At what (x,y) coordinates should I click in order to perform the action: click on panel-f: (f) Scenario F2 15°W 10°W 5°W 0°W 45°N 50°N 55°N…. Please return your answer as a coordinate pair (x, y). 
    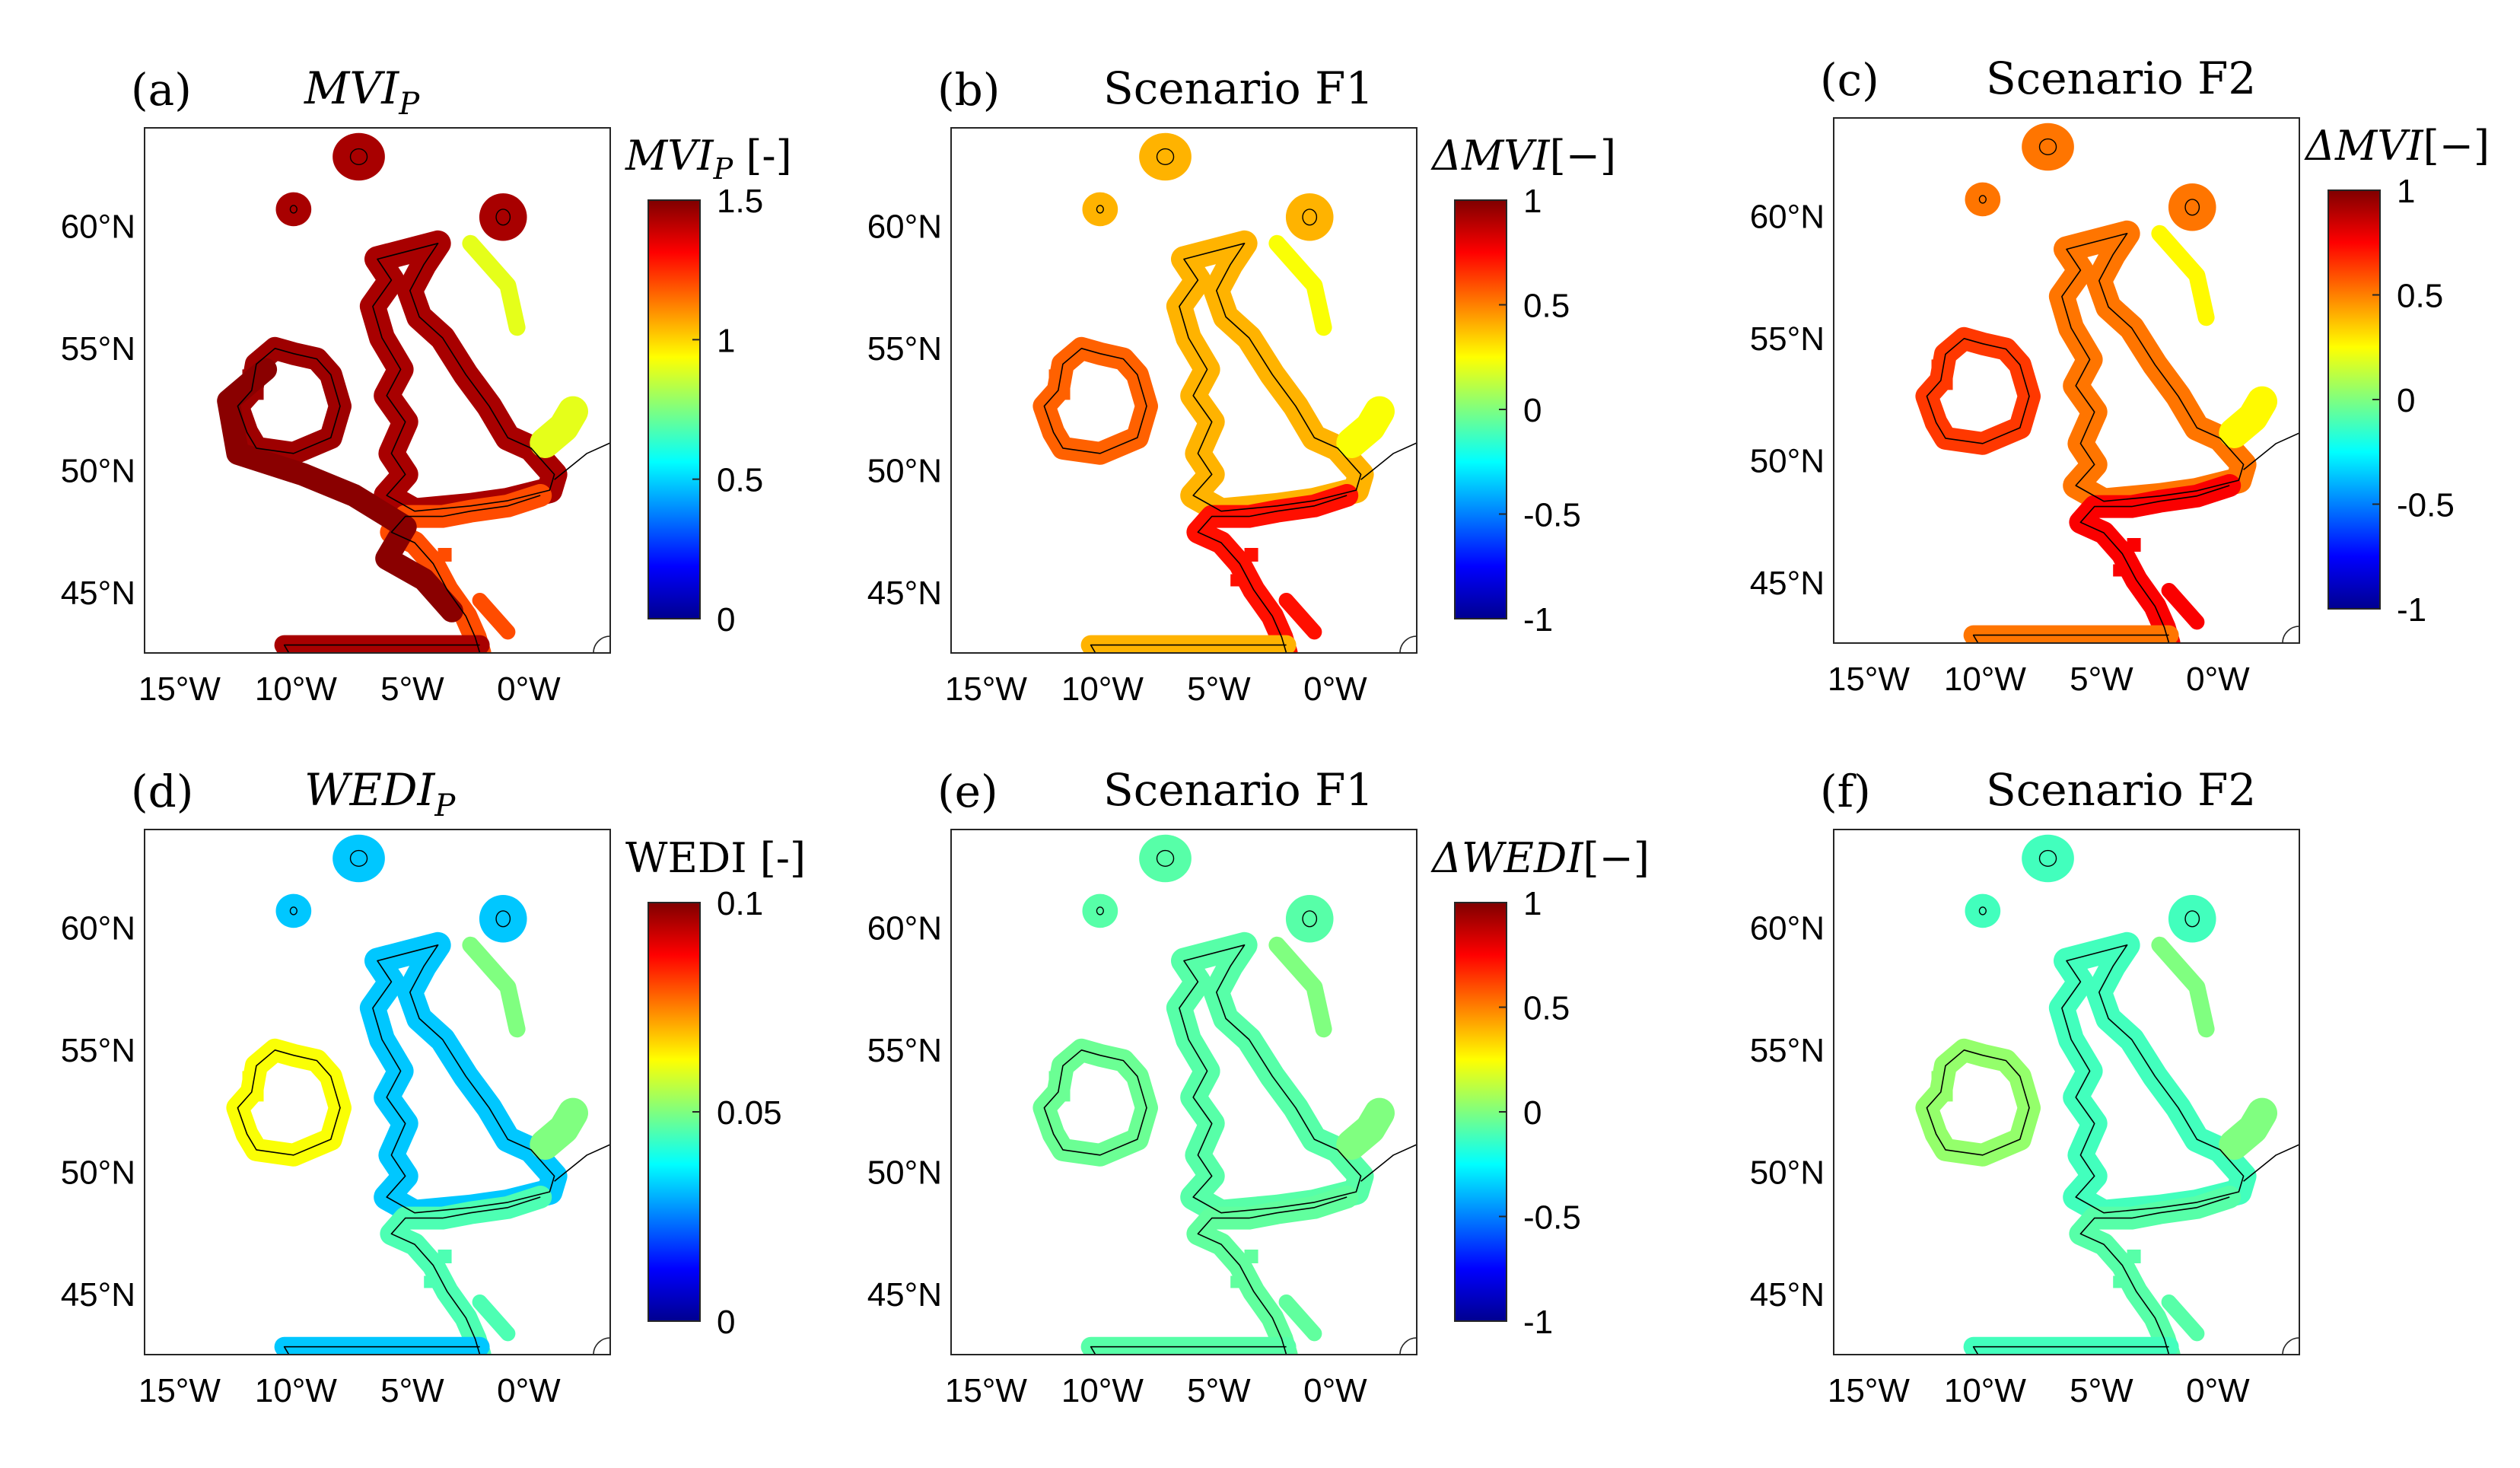
    Looking at the image, I should click on (2025, 1087).